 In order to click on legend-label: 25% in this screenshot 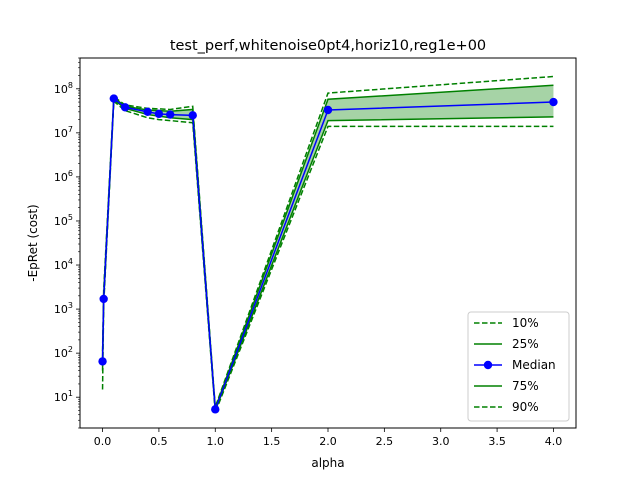, I will do `click(525, 344)`.